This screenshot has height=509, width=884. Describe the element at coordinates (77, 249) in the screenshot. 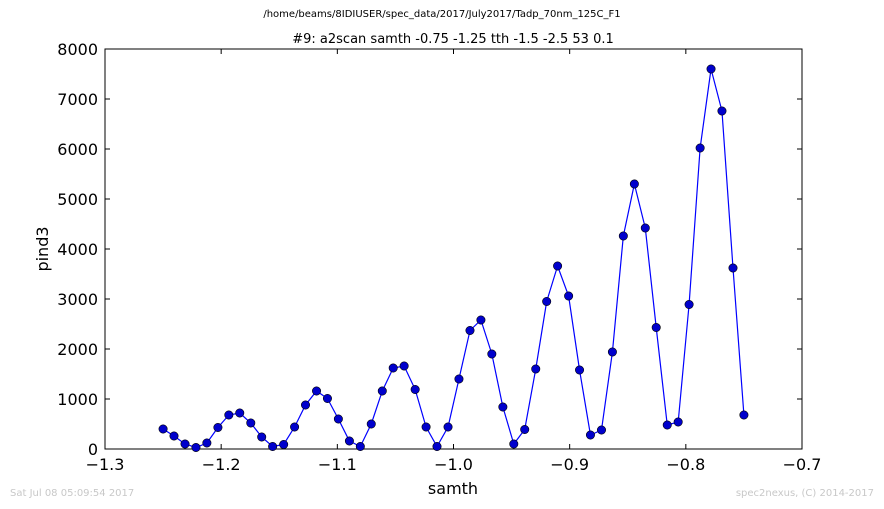

I see `y-tick-label: 4000` at that location.